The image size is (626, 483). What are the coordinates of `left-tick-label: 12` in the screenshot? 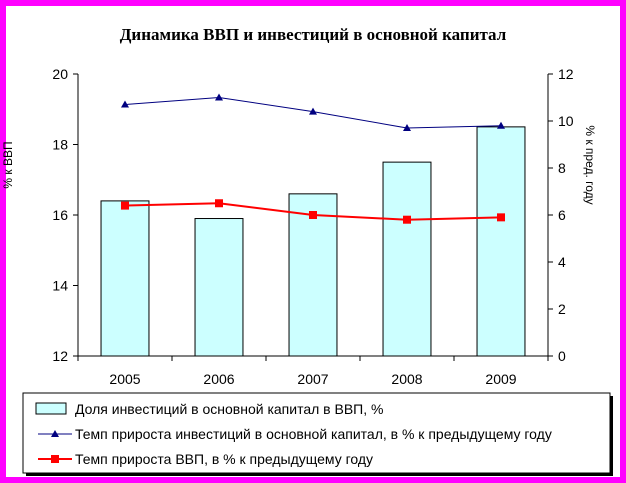 It's located at (60, 356).